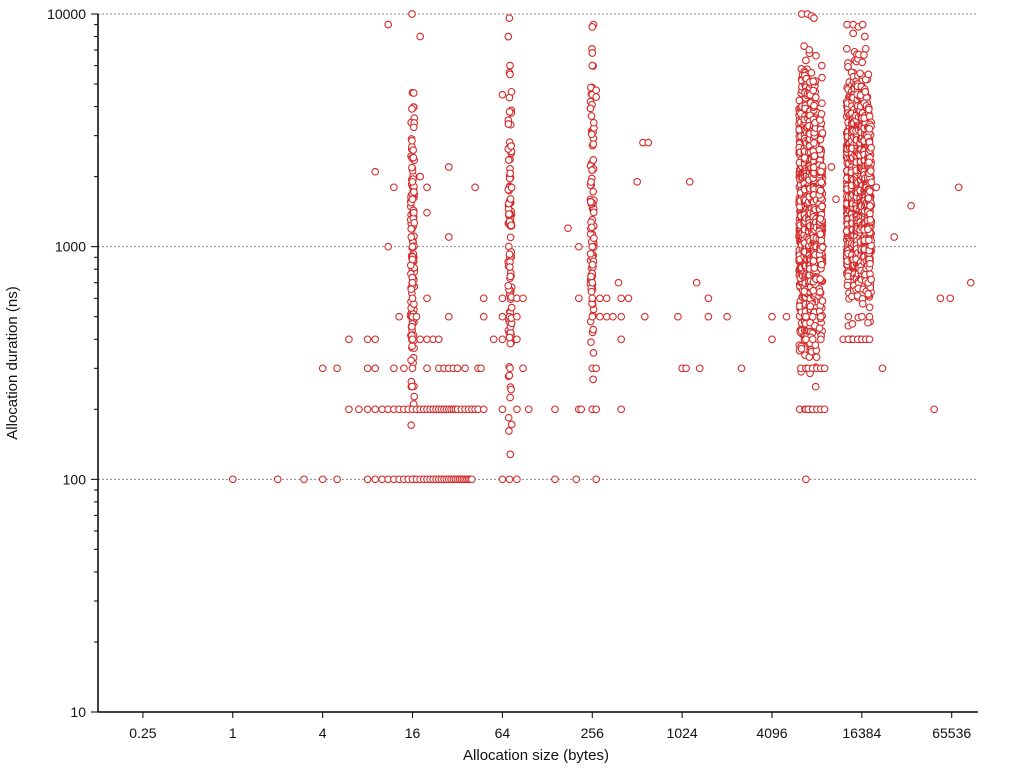  Describe the element at coordinates (78, 712) in the screenshot. I see `y-tick-label: 10` at that location.